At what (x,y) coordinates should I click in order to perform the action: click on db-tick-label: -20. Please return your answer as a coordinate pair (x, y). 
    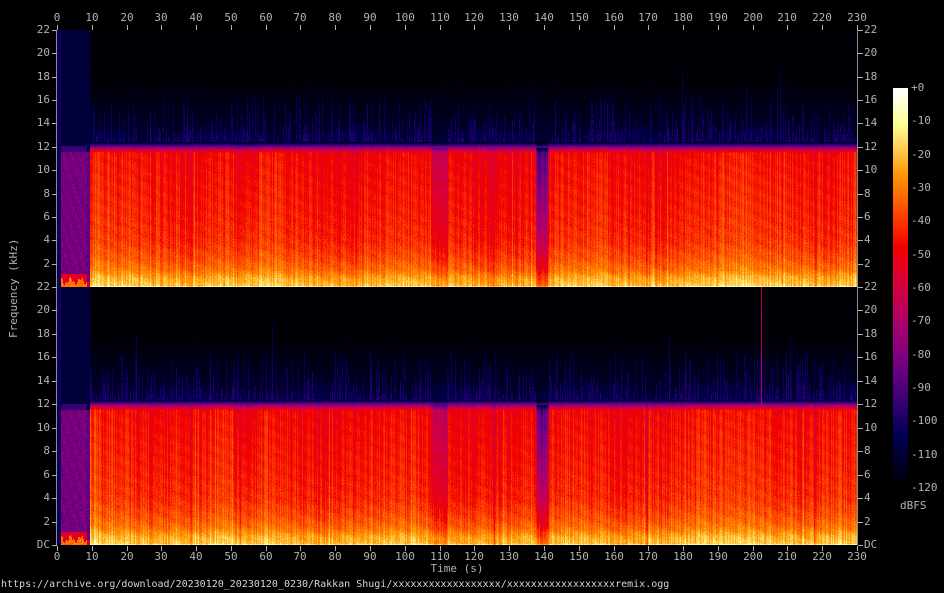
    Looking at the image, I should click on (921, 154).